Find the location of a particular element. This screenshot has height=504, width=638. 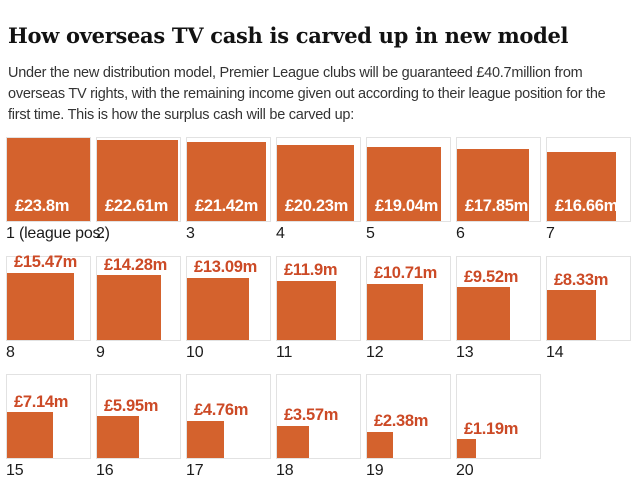

cell-box: £15.47m is located at coordinates (48, 297).